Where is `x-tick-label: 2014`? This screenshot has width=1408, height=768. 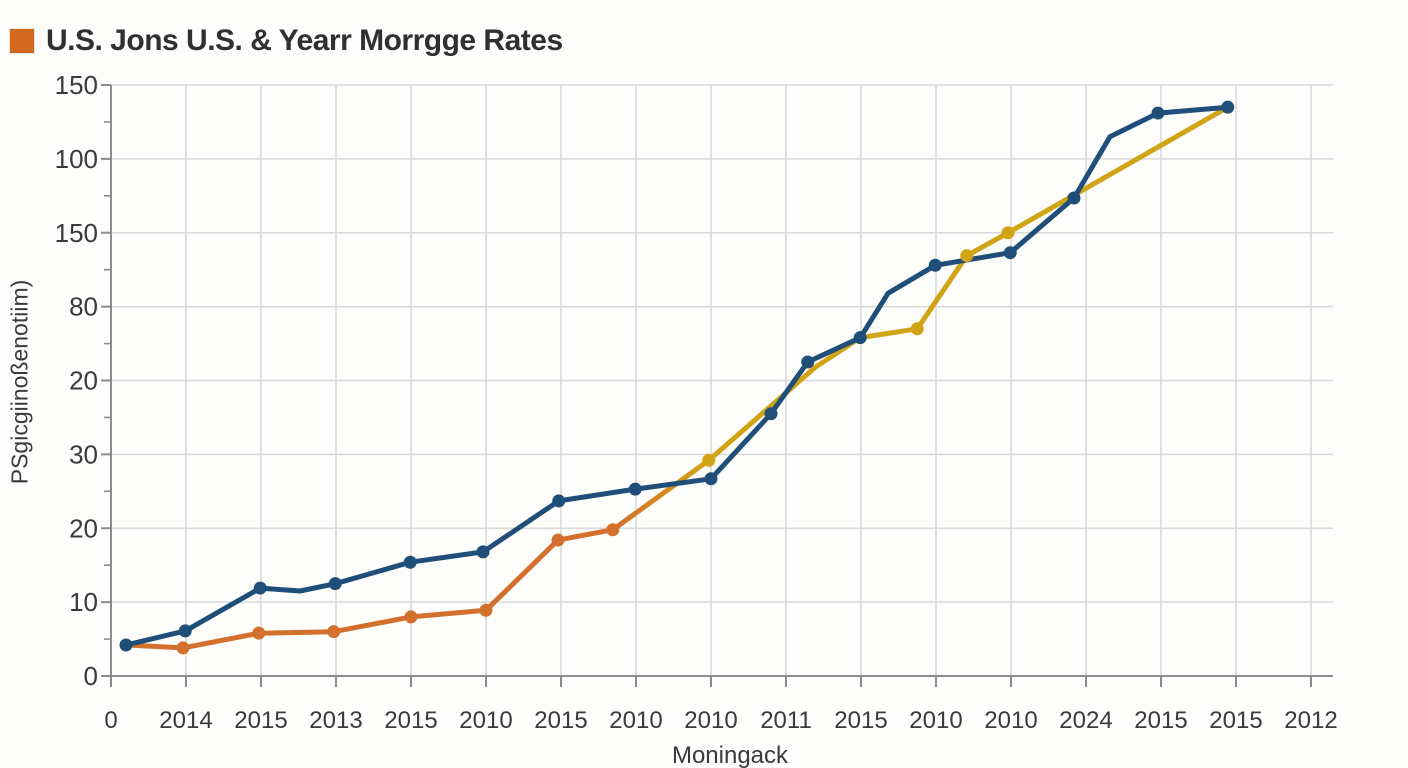 x-tick-label: 2014 is located at coordinates (185, 720).